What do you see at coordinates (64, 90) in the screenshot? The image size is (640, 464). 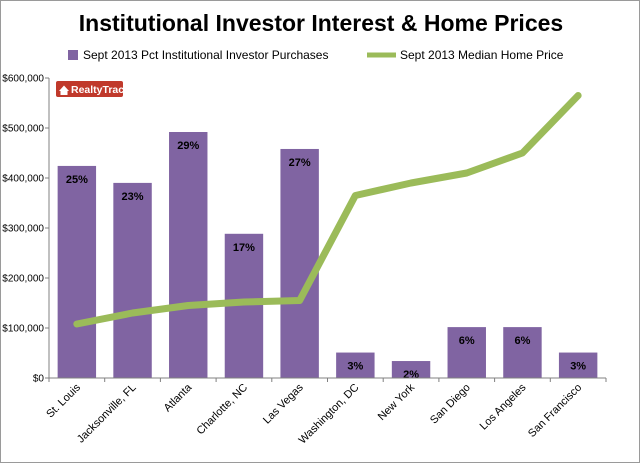 I see `house-icon` at bounding box center [64, 90].